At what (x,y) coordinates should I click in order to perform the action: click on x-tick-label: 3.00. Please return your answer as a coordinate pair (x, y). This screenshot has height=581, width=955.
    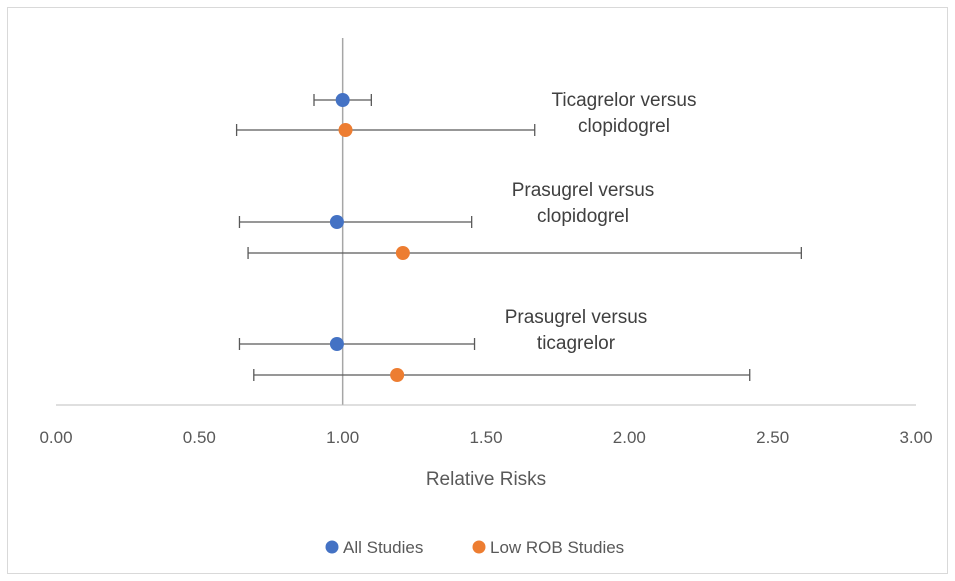
    Looking at the image, I should click on (915, 437).